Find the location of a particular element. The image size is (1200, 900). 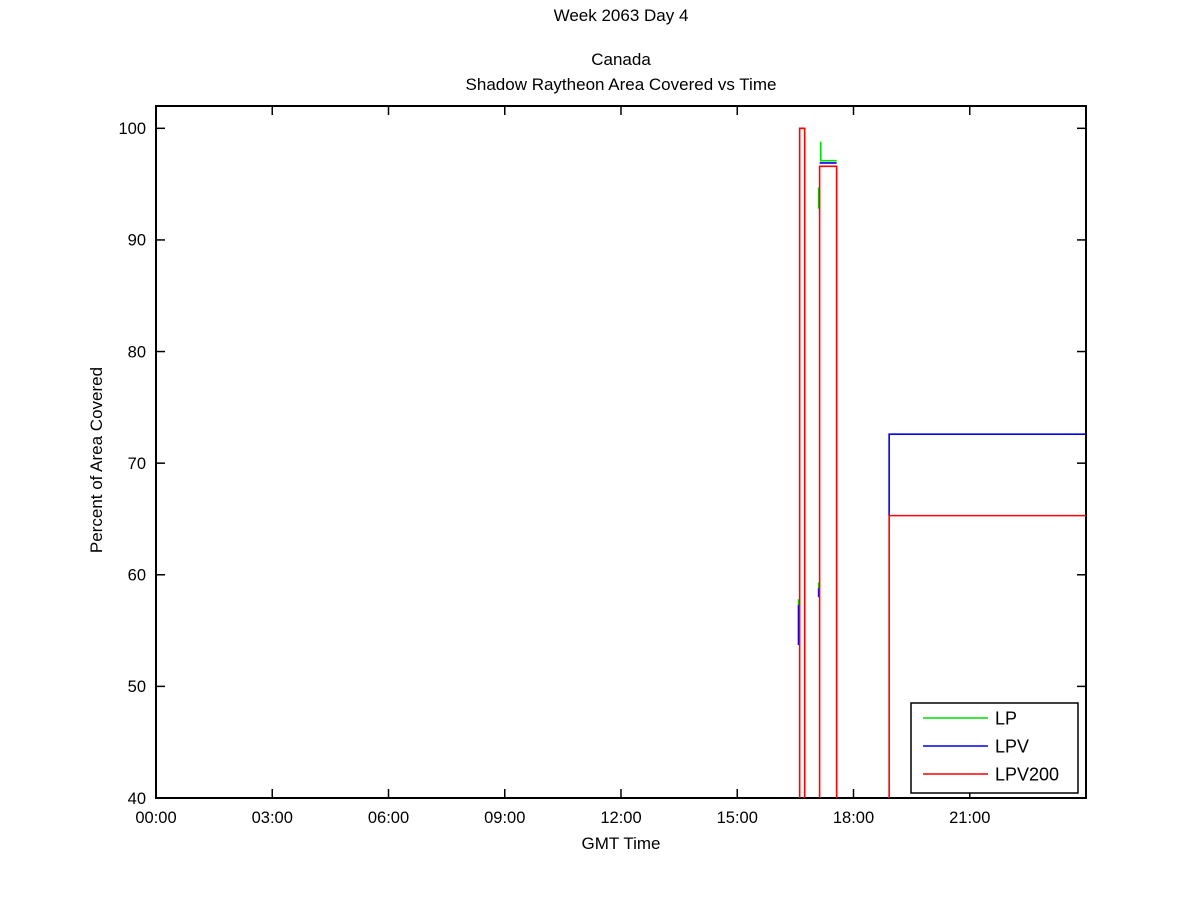

x-tick-label: 18:00 is located at coordinates (853, 818).